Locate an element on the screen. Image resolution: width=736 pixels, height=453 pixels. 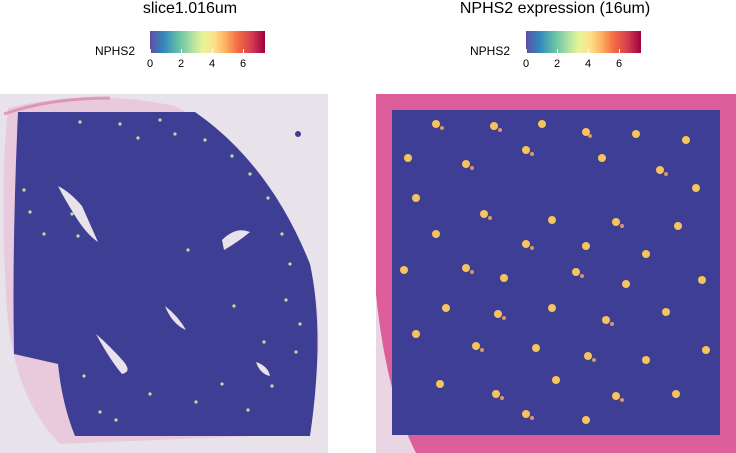
right-legend-tick-6: 6 is located at coordinates (619, 64).